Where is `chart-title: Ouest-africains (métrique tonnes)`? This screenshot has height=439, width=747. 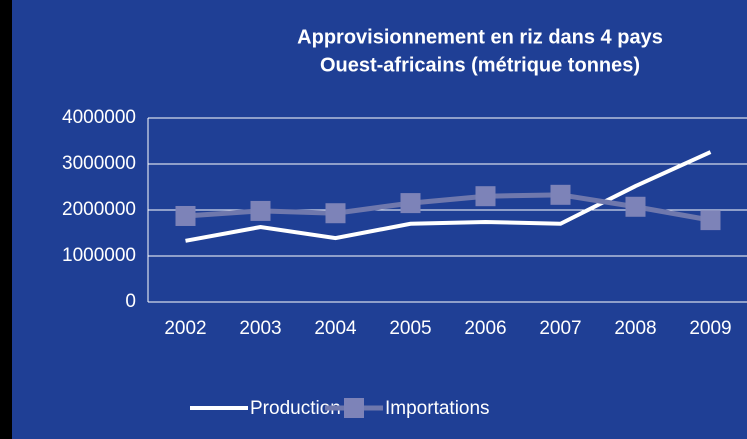
chart-title: Ouest-africains (métrique tonnes) is located at coordinates (480, 65).